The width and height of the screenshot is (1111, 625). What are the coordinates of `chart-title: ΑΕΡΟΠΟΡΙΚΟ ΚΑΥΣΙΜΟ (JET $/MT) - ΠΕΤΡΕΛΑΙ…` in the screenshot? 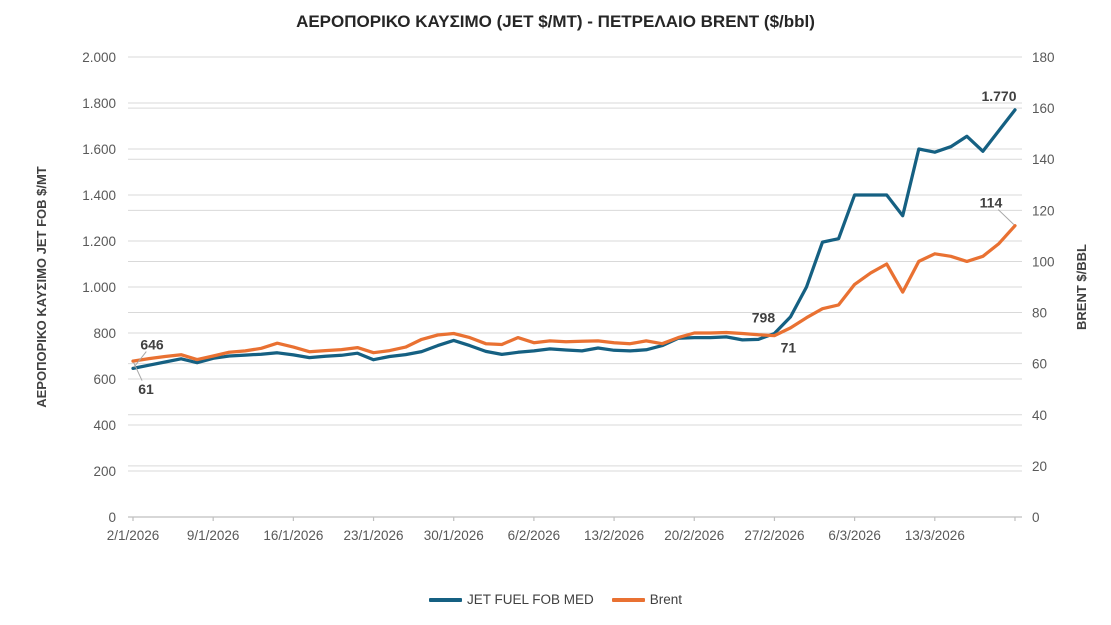 It's located at (555, 21).